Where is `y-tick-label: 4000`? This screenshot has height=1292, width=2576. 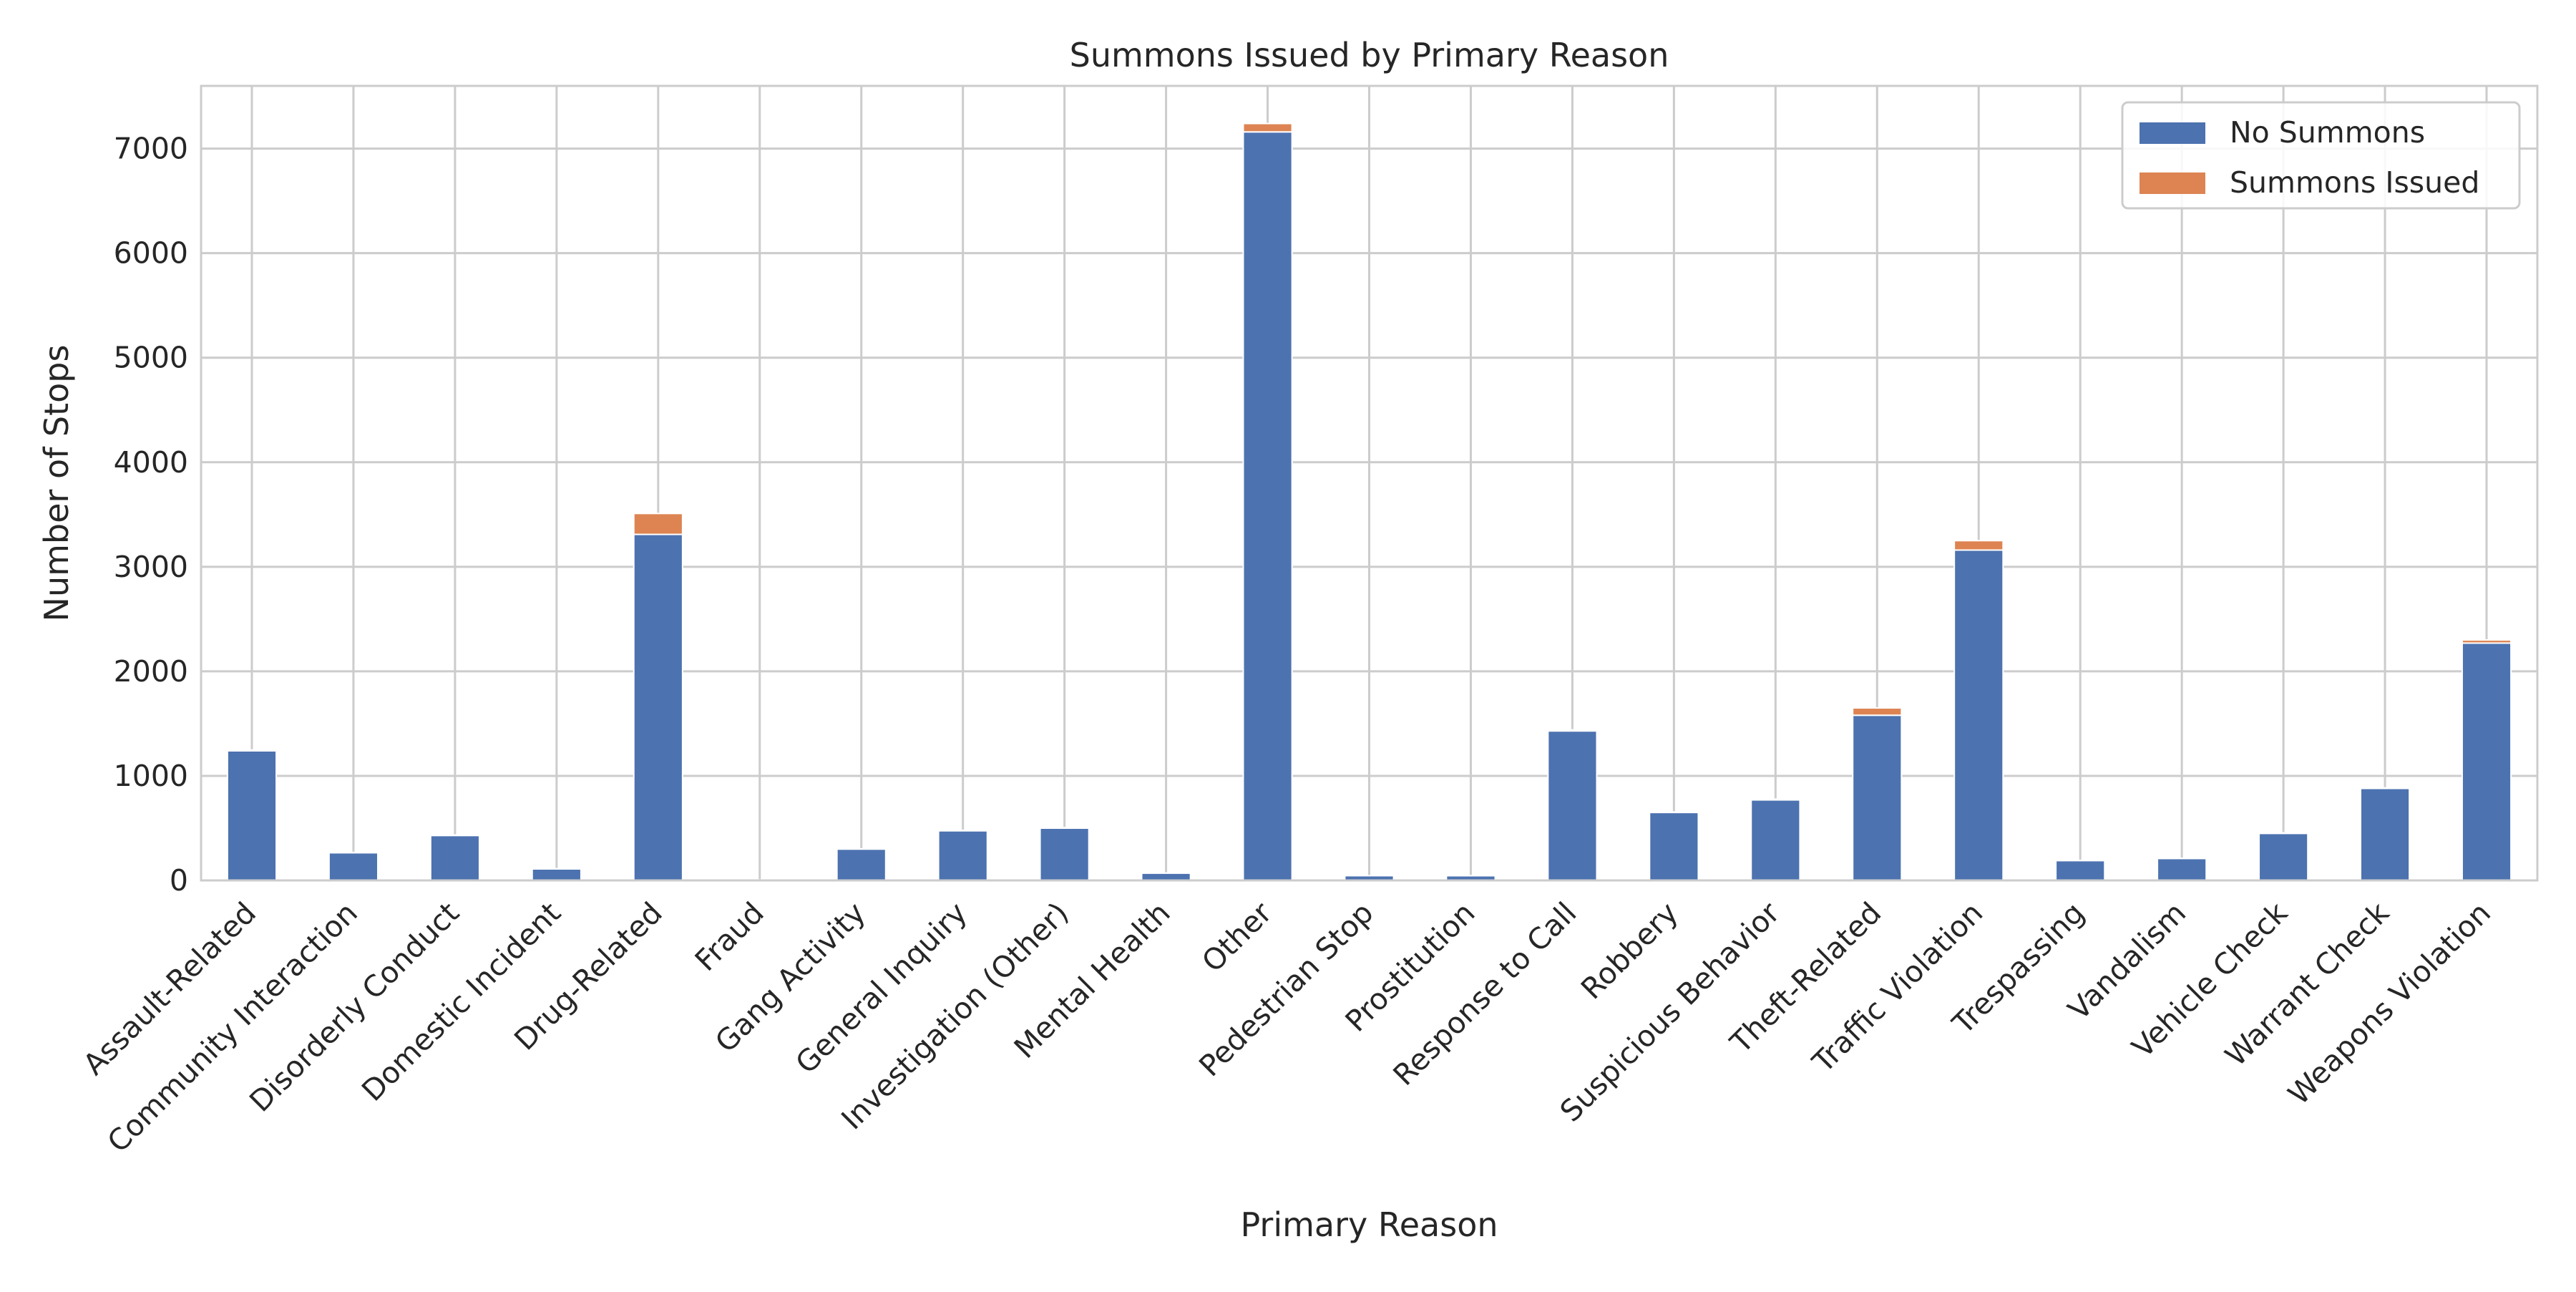 y-tick-label: 4000 is located at coordinates (151, 462).